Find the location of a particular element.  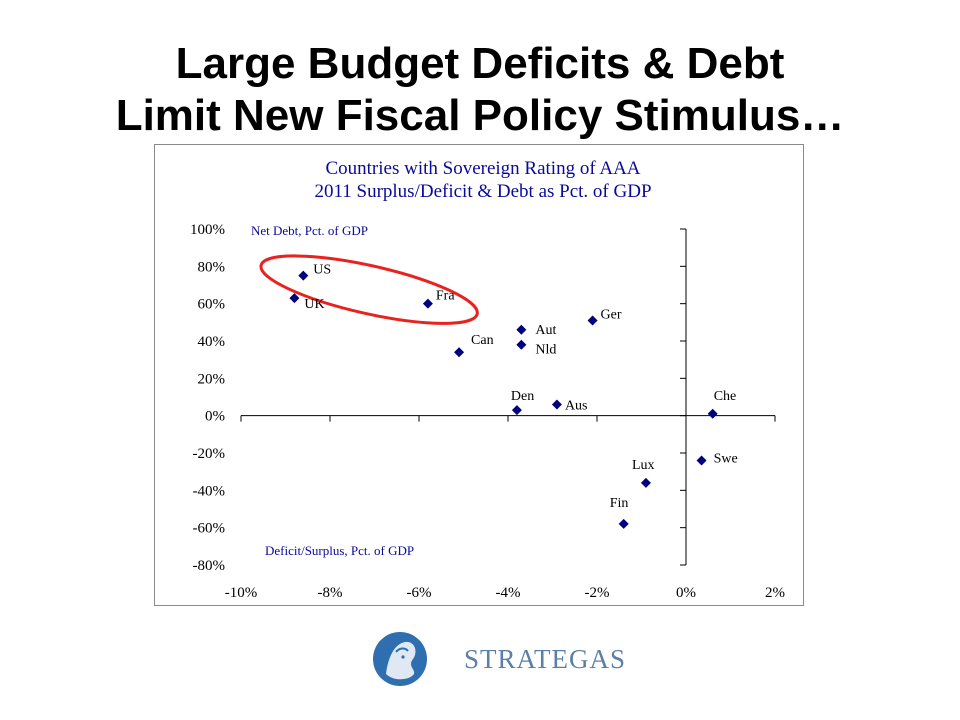

y-tick-label: 0% is located at coordinates (215, 417).